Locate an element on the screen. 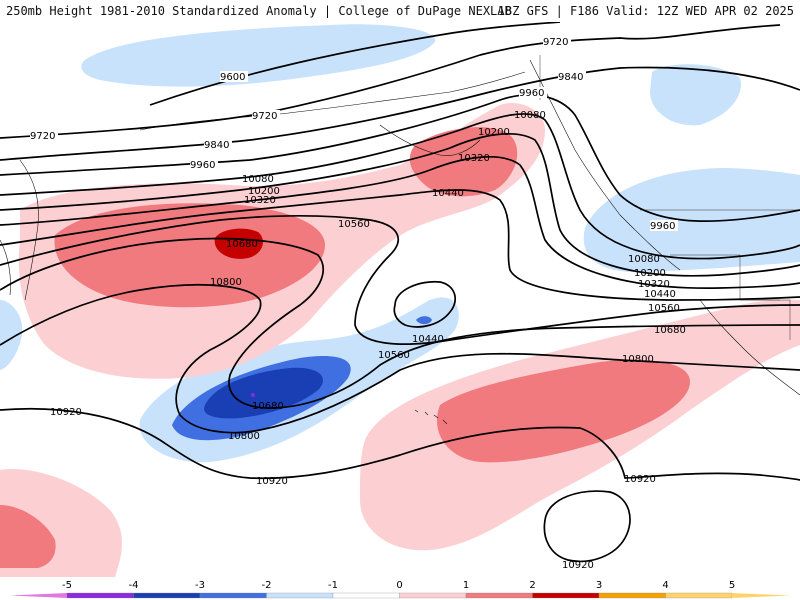 This screenshot has width=800, height=600. anomaly-negative-alaska is located at coordinates (695, 95).